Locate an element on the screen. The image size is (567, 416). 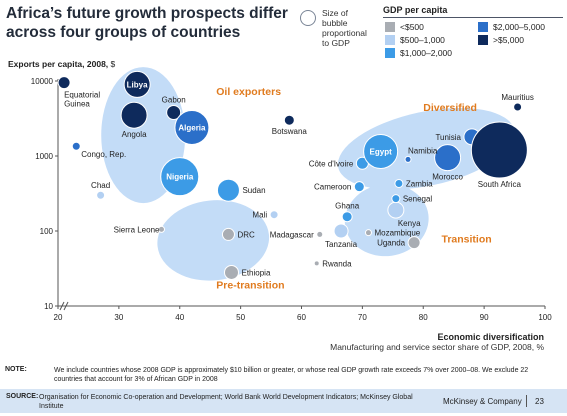
legend-item-gt5000: >$5,000 is located at coordinates (501, 40).